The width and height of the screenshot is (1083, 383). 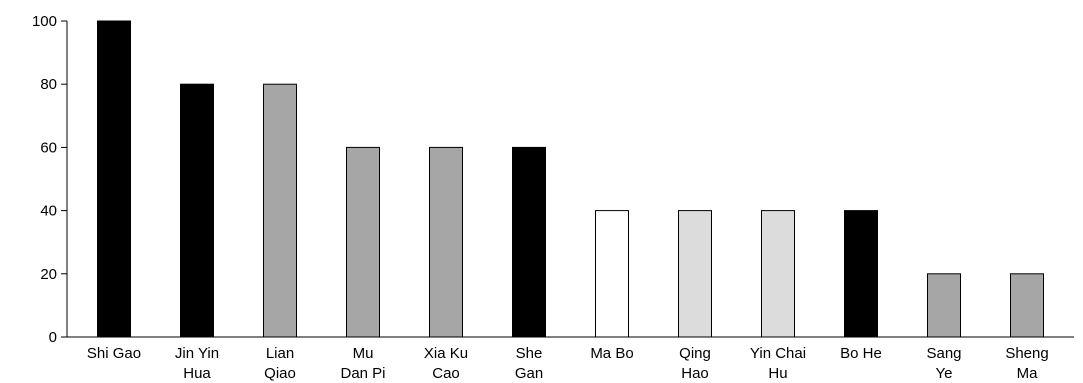 What do you see at coordinates (529, 363) in the screenshot?
I see `x-category-label: She Gan` at bounding box center [529, 363].